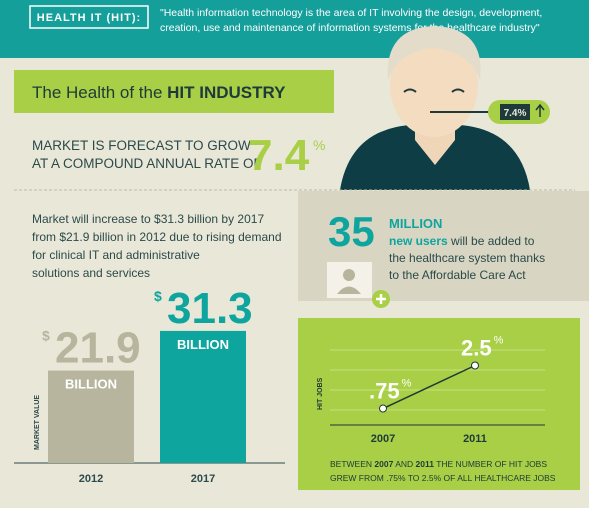 This screenshot has height=508, width=589. I want to click on line, so click(429, 387).